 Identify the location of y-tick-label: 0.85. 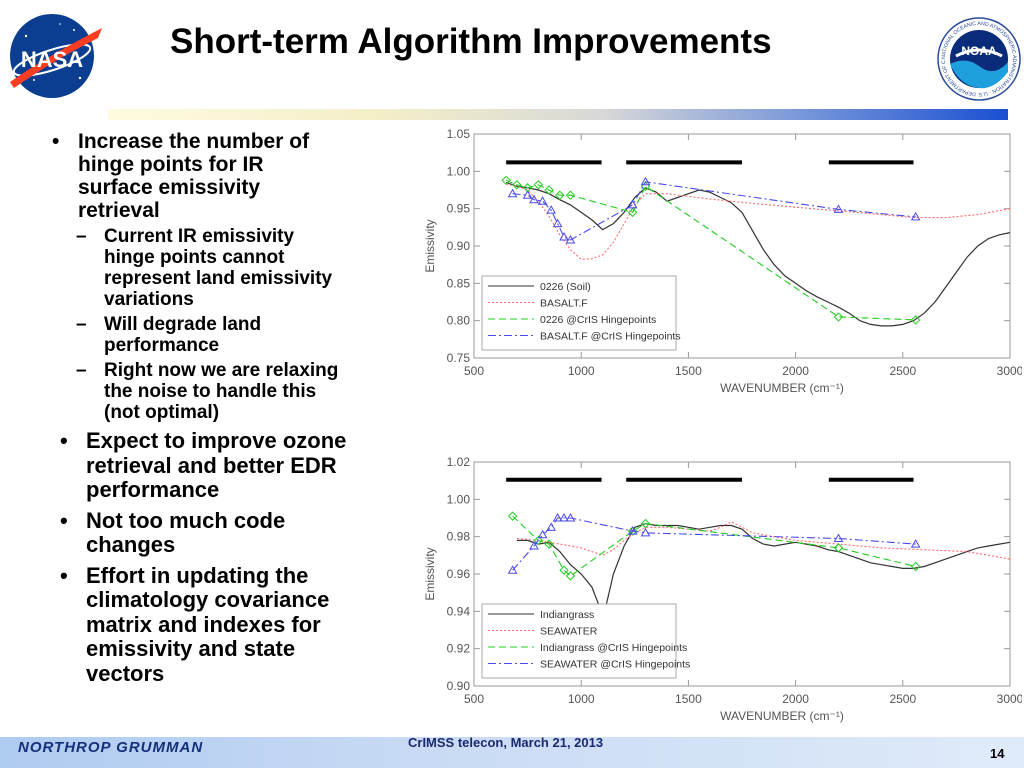
(459, 283).